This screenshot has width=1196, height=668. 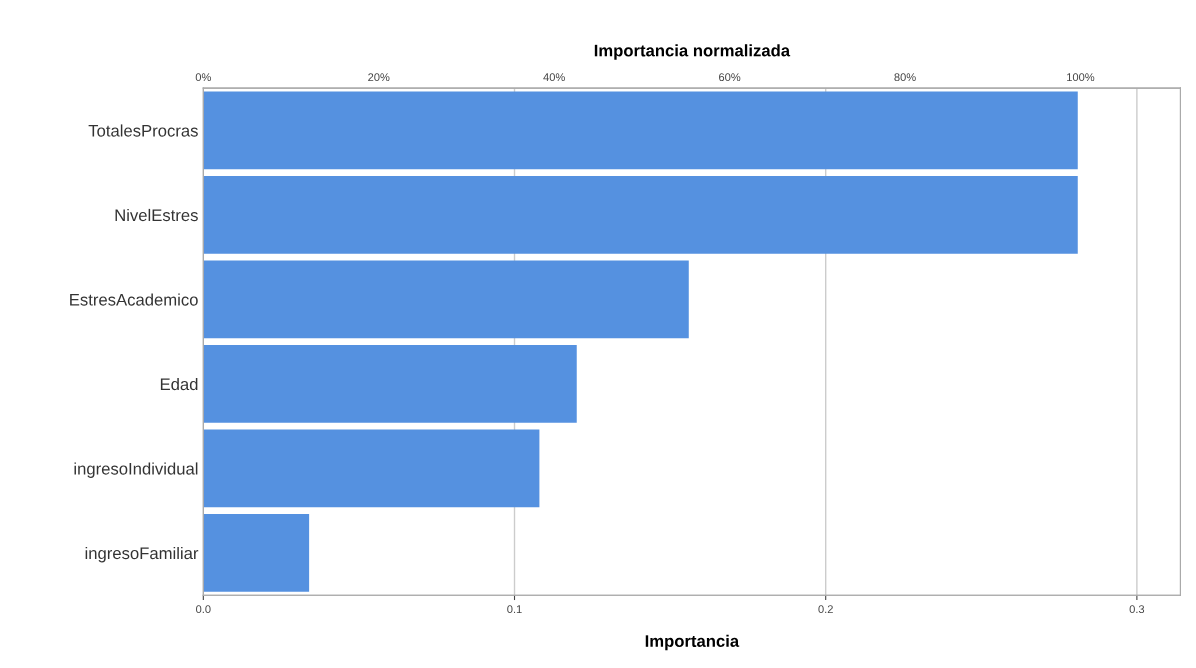 What do you see at coordinates (156, 215) in the screenshot?
I see `y-tick-label: NivelEstres` at bounding box center [156, 215].